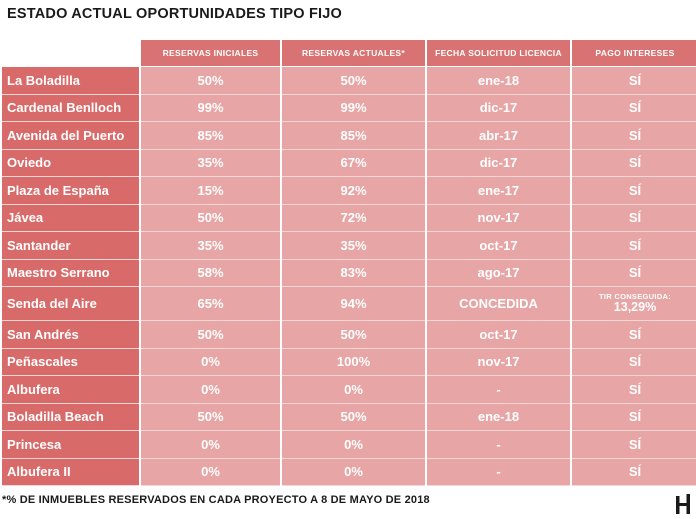 This screenshot has height=519, width=696. I want to click on reservas-actuales-cell: 67%, so click(353, 163).